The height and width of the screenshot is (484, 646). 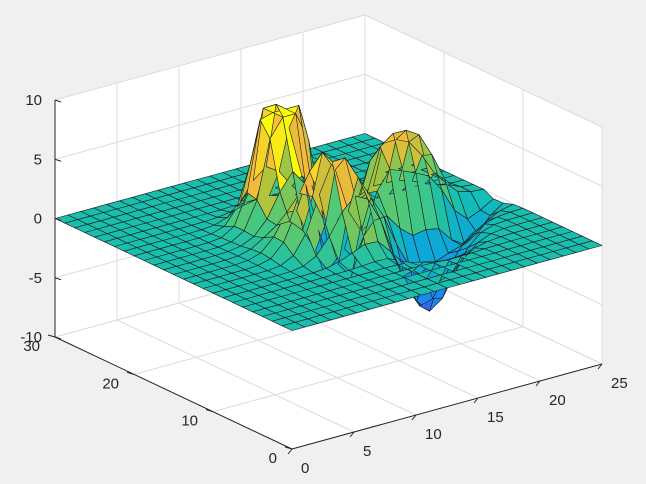 I want to click on y-tick-labels: 0 10 20 30, so click(x=150, y=402).